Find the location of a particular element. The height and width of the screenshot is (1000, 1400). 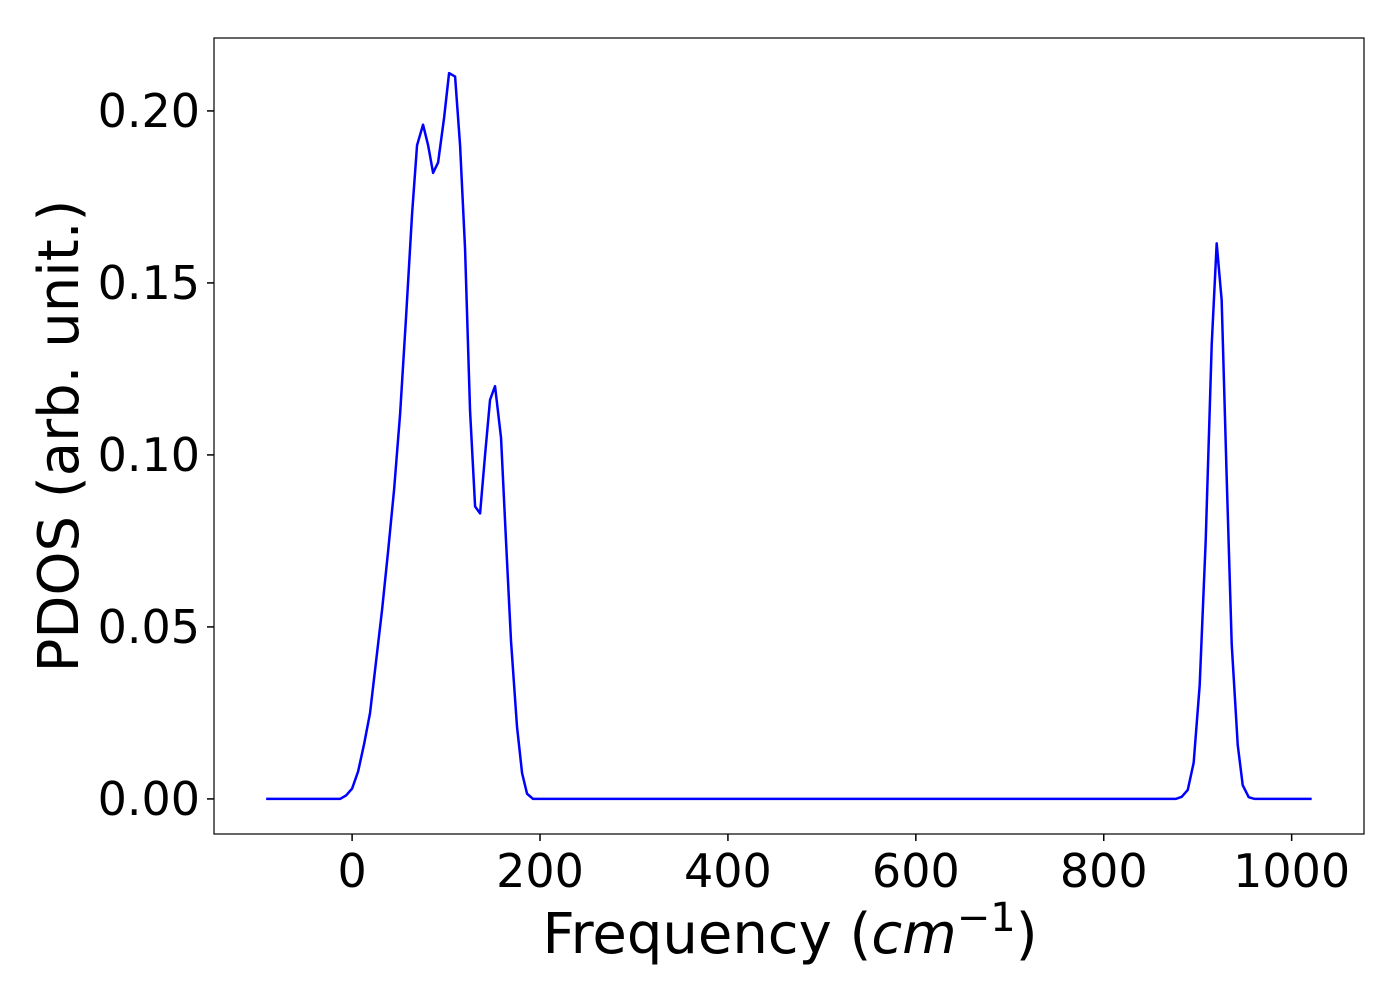

y-axis-label: PDOS (arb. unit.) is located at coordinates (59, 436).